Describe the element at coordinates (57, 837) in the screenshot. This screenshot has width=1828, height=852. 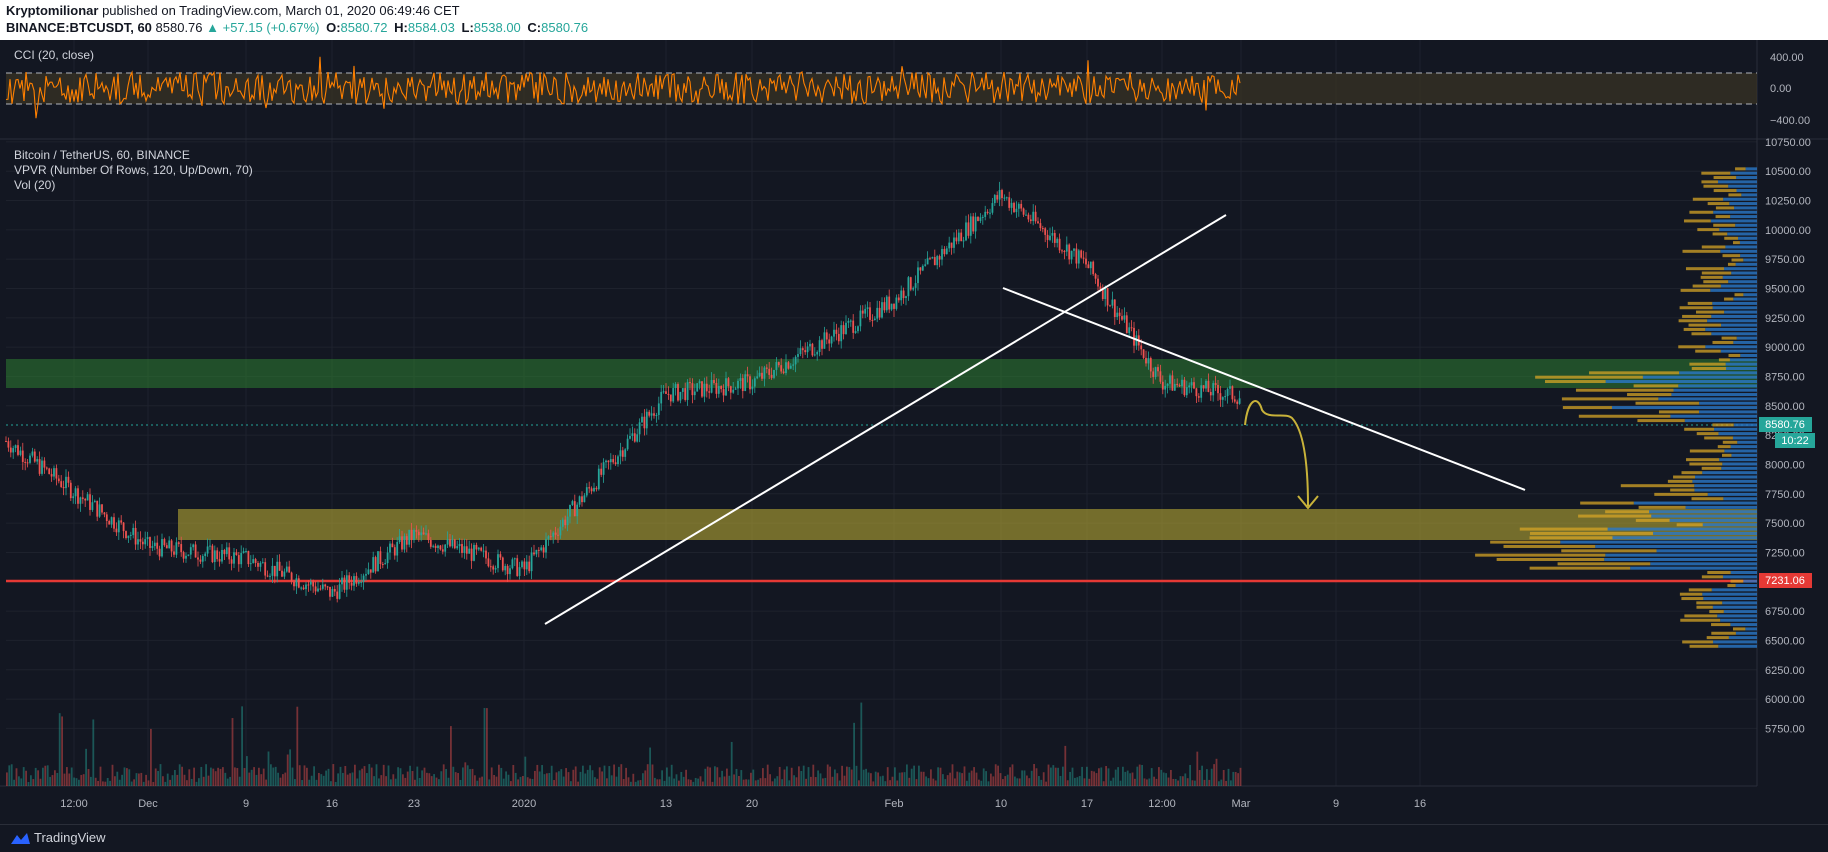
I see `tradingview-logo: TradingView` at that location.